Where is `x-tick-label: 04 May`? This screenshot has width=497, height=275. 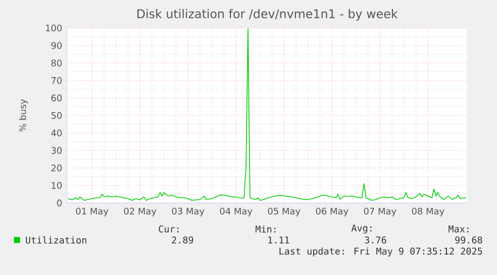 x-tick-label: 04 May is located at coordinates (236, 212).